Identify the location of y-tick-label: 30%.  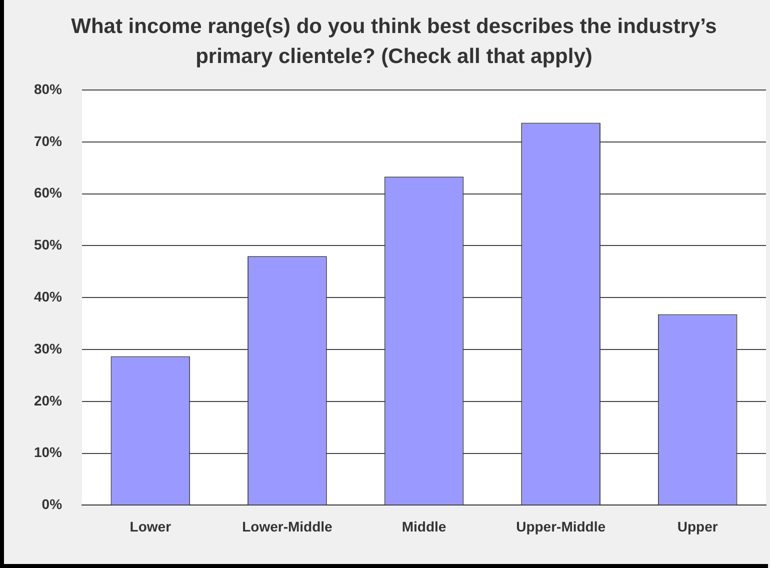
(48, 348).